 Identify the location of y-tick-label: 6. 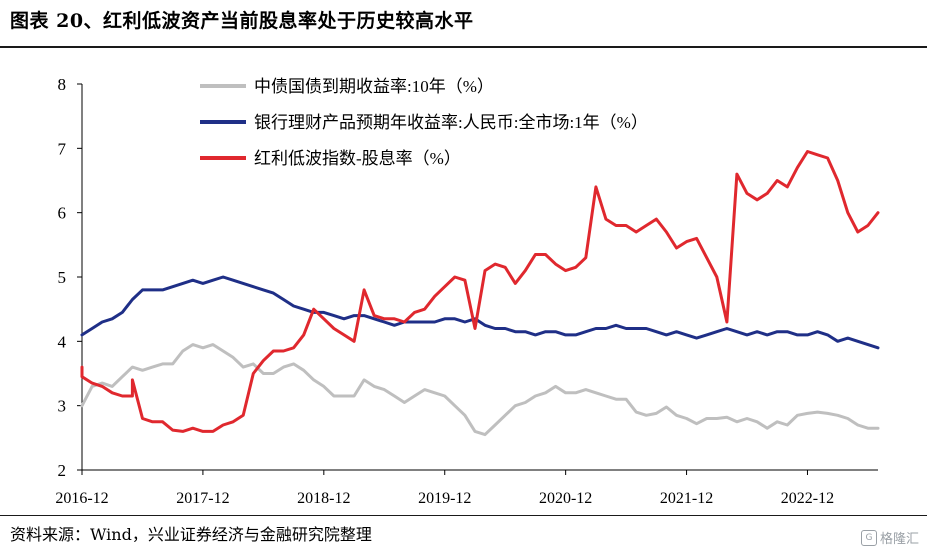
(62, 213).